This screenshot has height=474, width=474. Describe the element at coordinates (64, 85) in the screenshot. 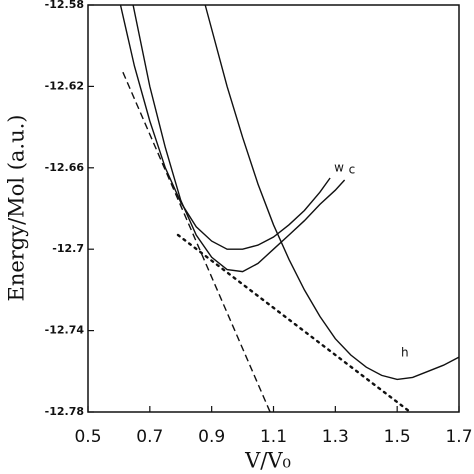

I see `y-tick-label: -12.62` at that location.